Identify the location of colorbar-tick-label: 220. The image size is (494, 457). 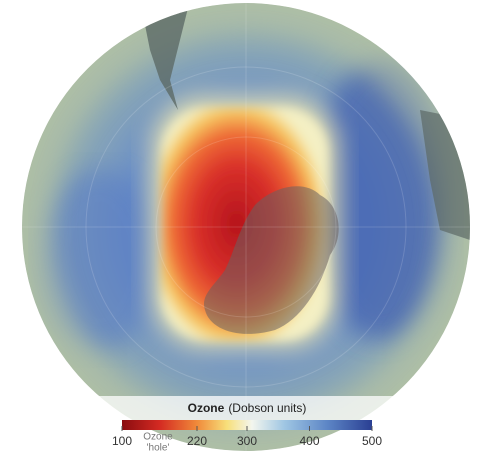
(197, 441).